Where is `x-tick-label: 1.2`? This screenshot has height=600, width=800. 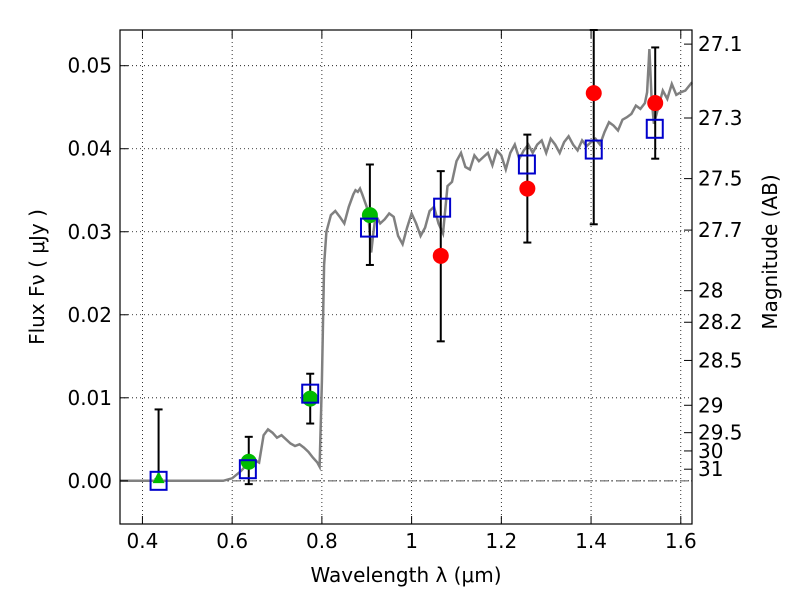 x-tick-label: 1.2 is located at coordinates (501, 541).